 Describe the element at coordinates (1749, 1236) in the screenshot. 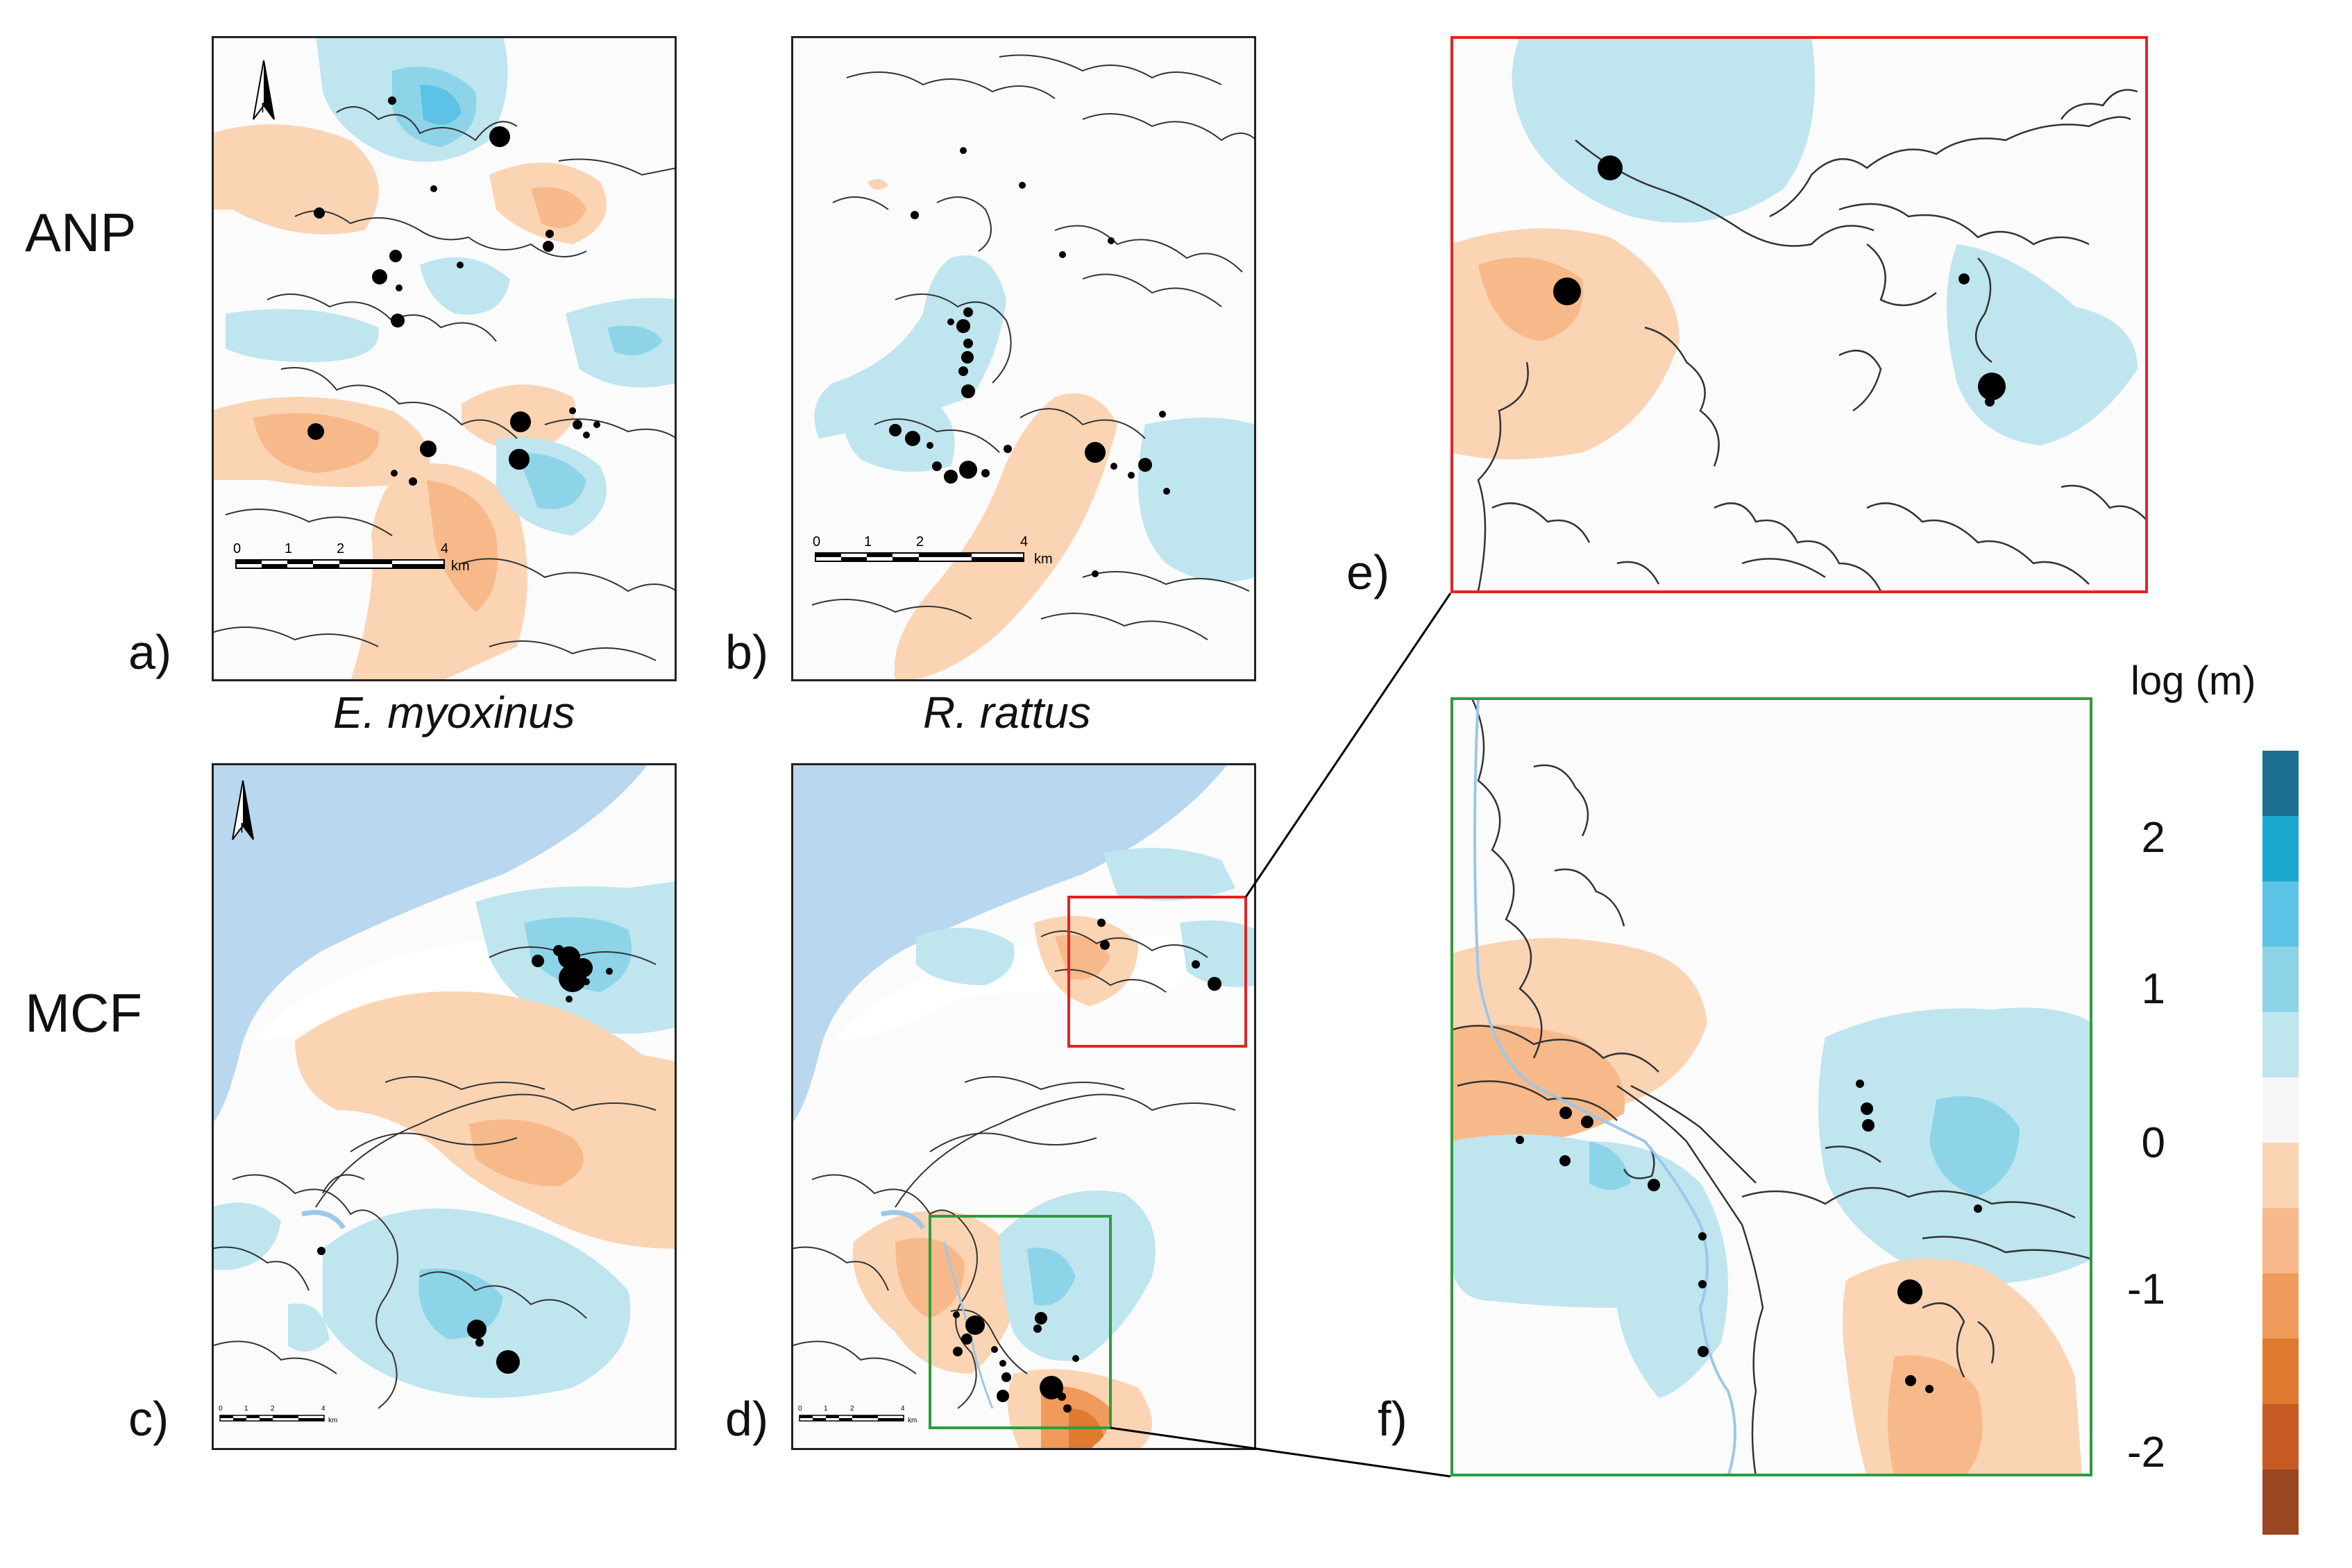

I see `sample-sites-f` at that location.